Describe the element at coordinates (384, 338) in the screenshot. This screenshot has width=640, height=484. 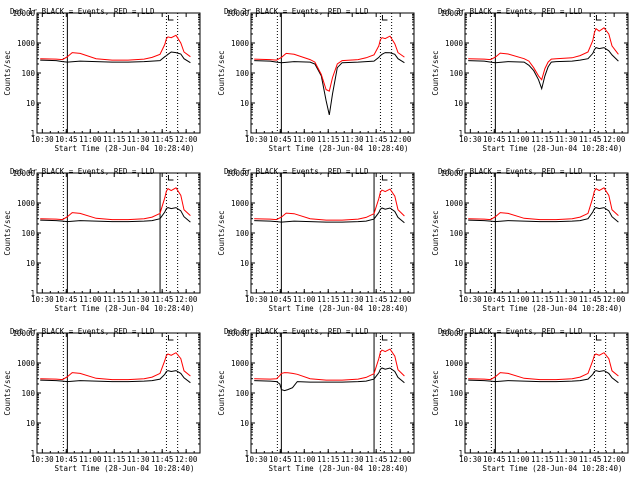
I see `bracket-mark` at that location.